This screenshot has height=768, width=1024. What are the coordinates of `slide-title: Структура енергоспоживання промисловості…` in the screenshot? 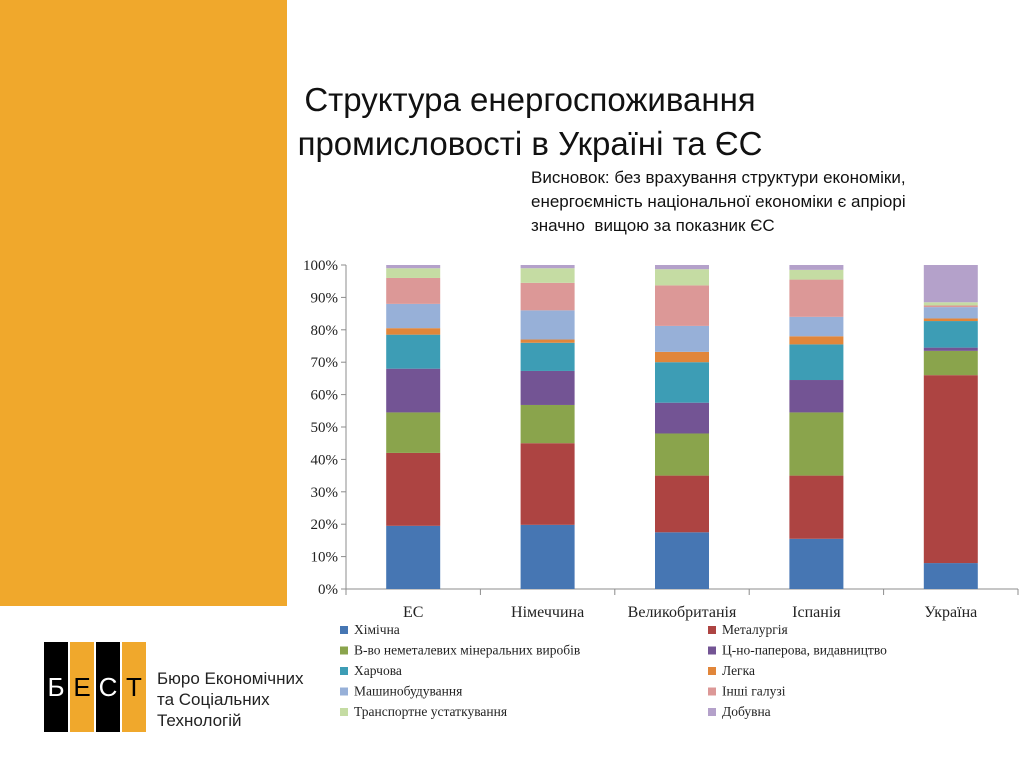 It's located at (530, 122).